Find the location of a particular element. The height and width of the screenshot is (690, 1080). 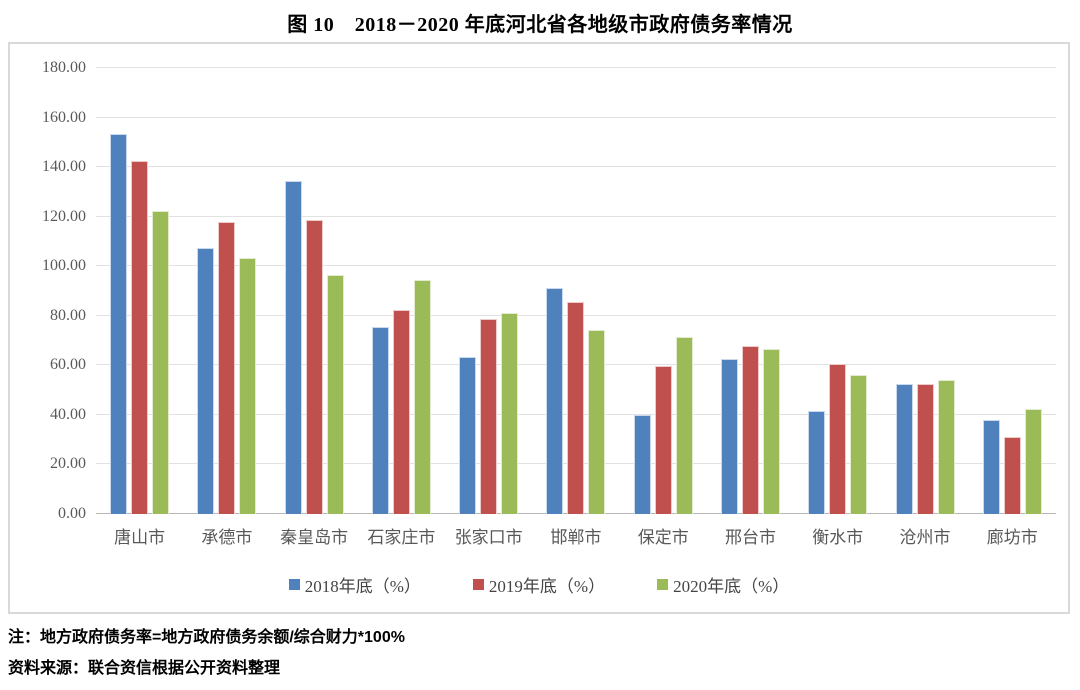

y-tick-label-60: 60.00 is located at coordinates (68, 365).